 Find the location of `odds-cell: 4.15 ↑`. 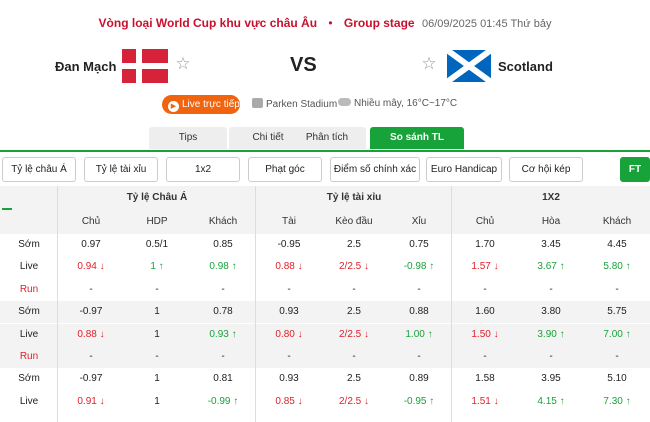

odds-cell: 4.15 ↑ is located at coordinates (551, 401).